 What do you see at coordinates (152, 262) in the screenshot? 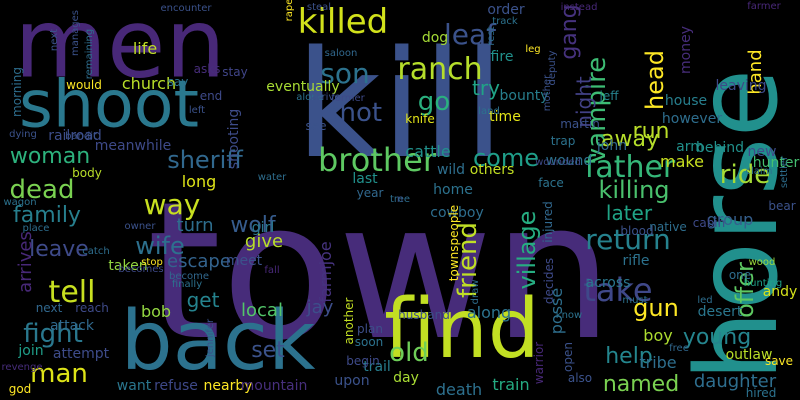
I see `cloud-word-stop: stop` at bounding box center [152, 262].